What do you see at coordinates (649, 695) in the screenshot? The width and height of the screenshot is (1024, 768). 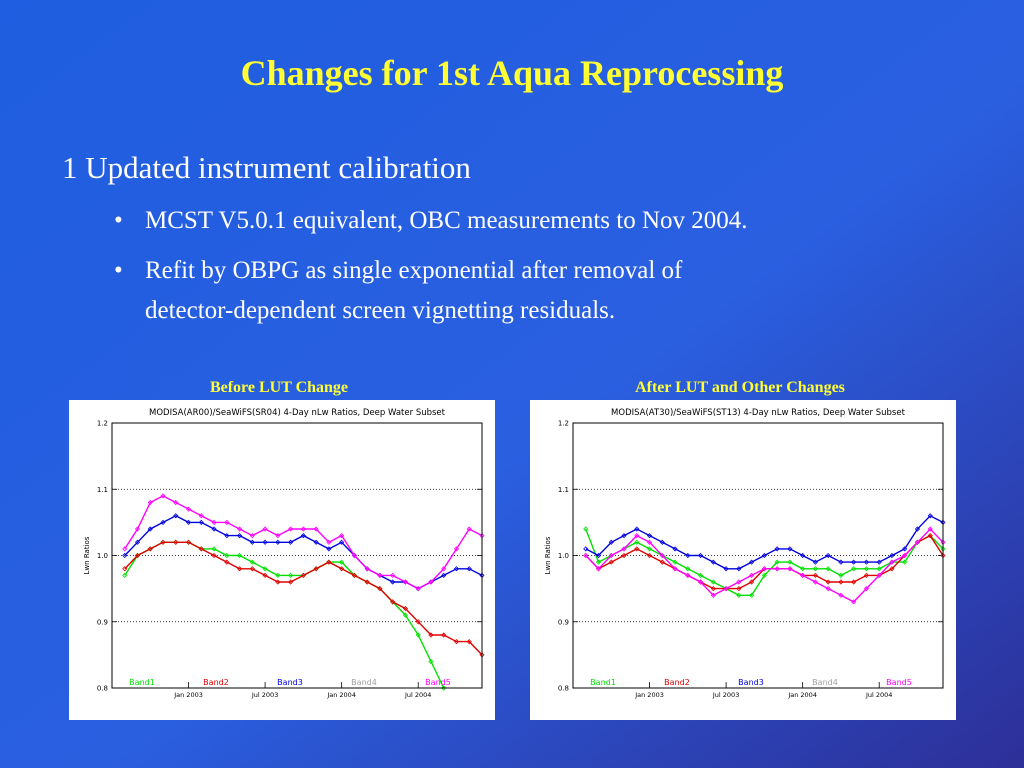 I see `x-tick-label: Jan 2003` at bounding box center [649, 695].